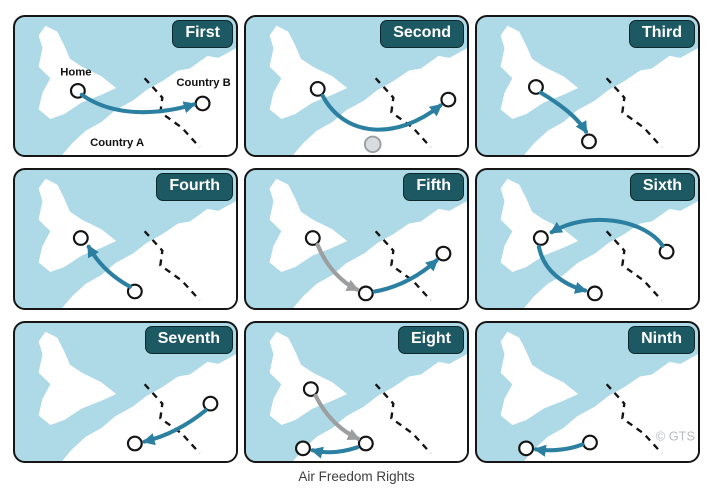 The image size is (713, 499). I want to click on route-overlay: Home Country B Country A, so click(145, 107).